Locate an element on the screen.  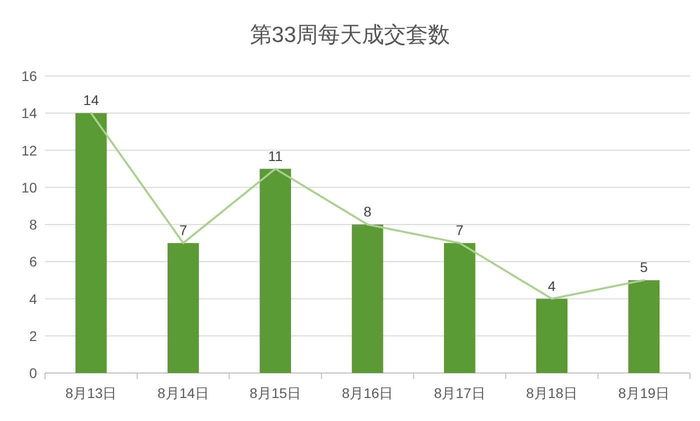
x-tick-label: 8月18日 is located at coordinates (552, 393).